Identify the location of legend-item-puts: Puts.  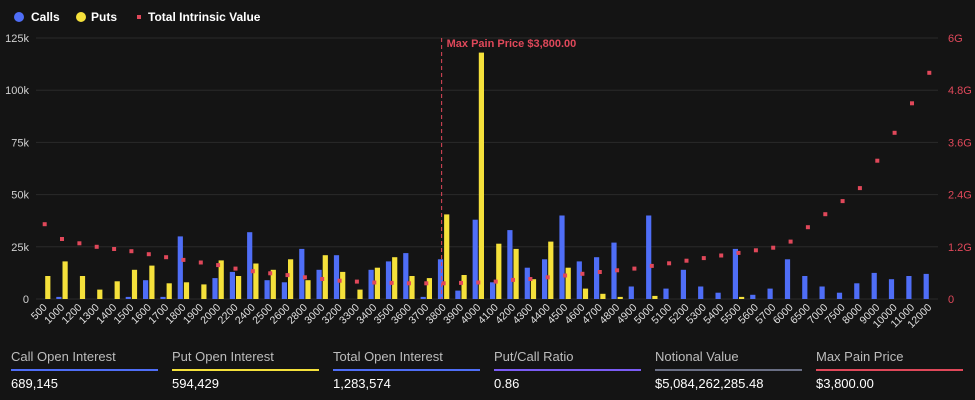
(96, 17).